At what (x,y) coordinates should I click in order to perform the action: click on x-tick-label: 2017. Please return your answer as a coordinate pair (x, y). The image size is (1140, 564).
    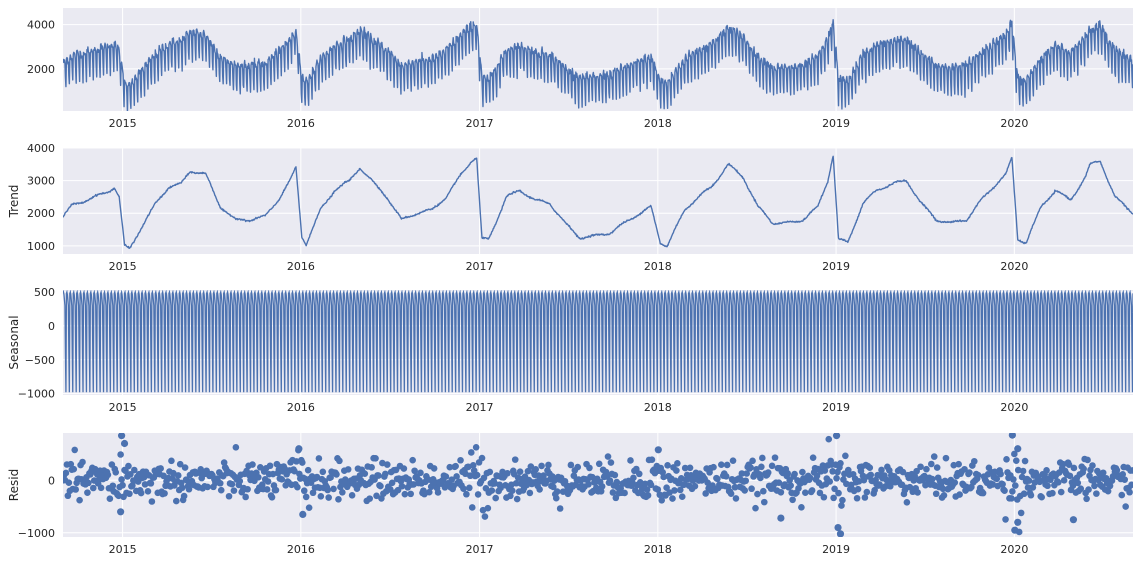
    Looking at the image, I should click on (480, 123).